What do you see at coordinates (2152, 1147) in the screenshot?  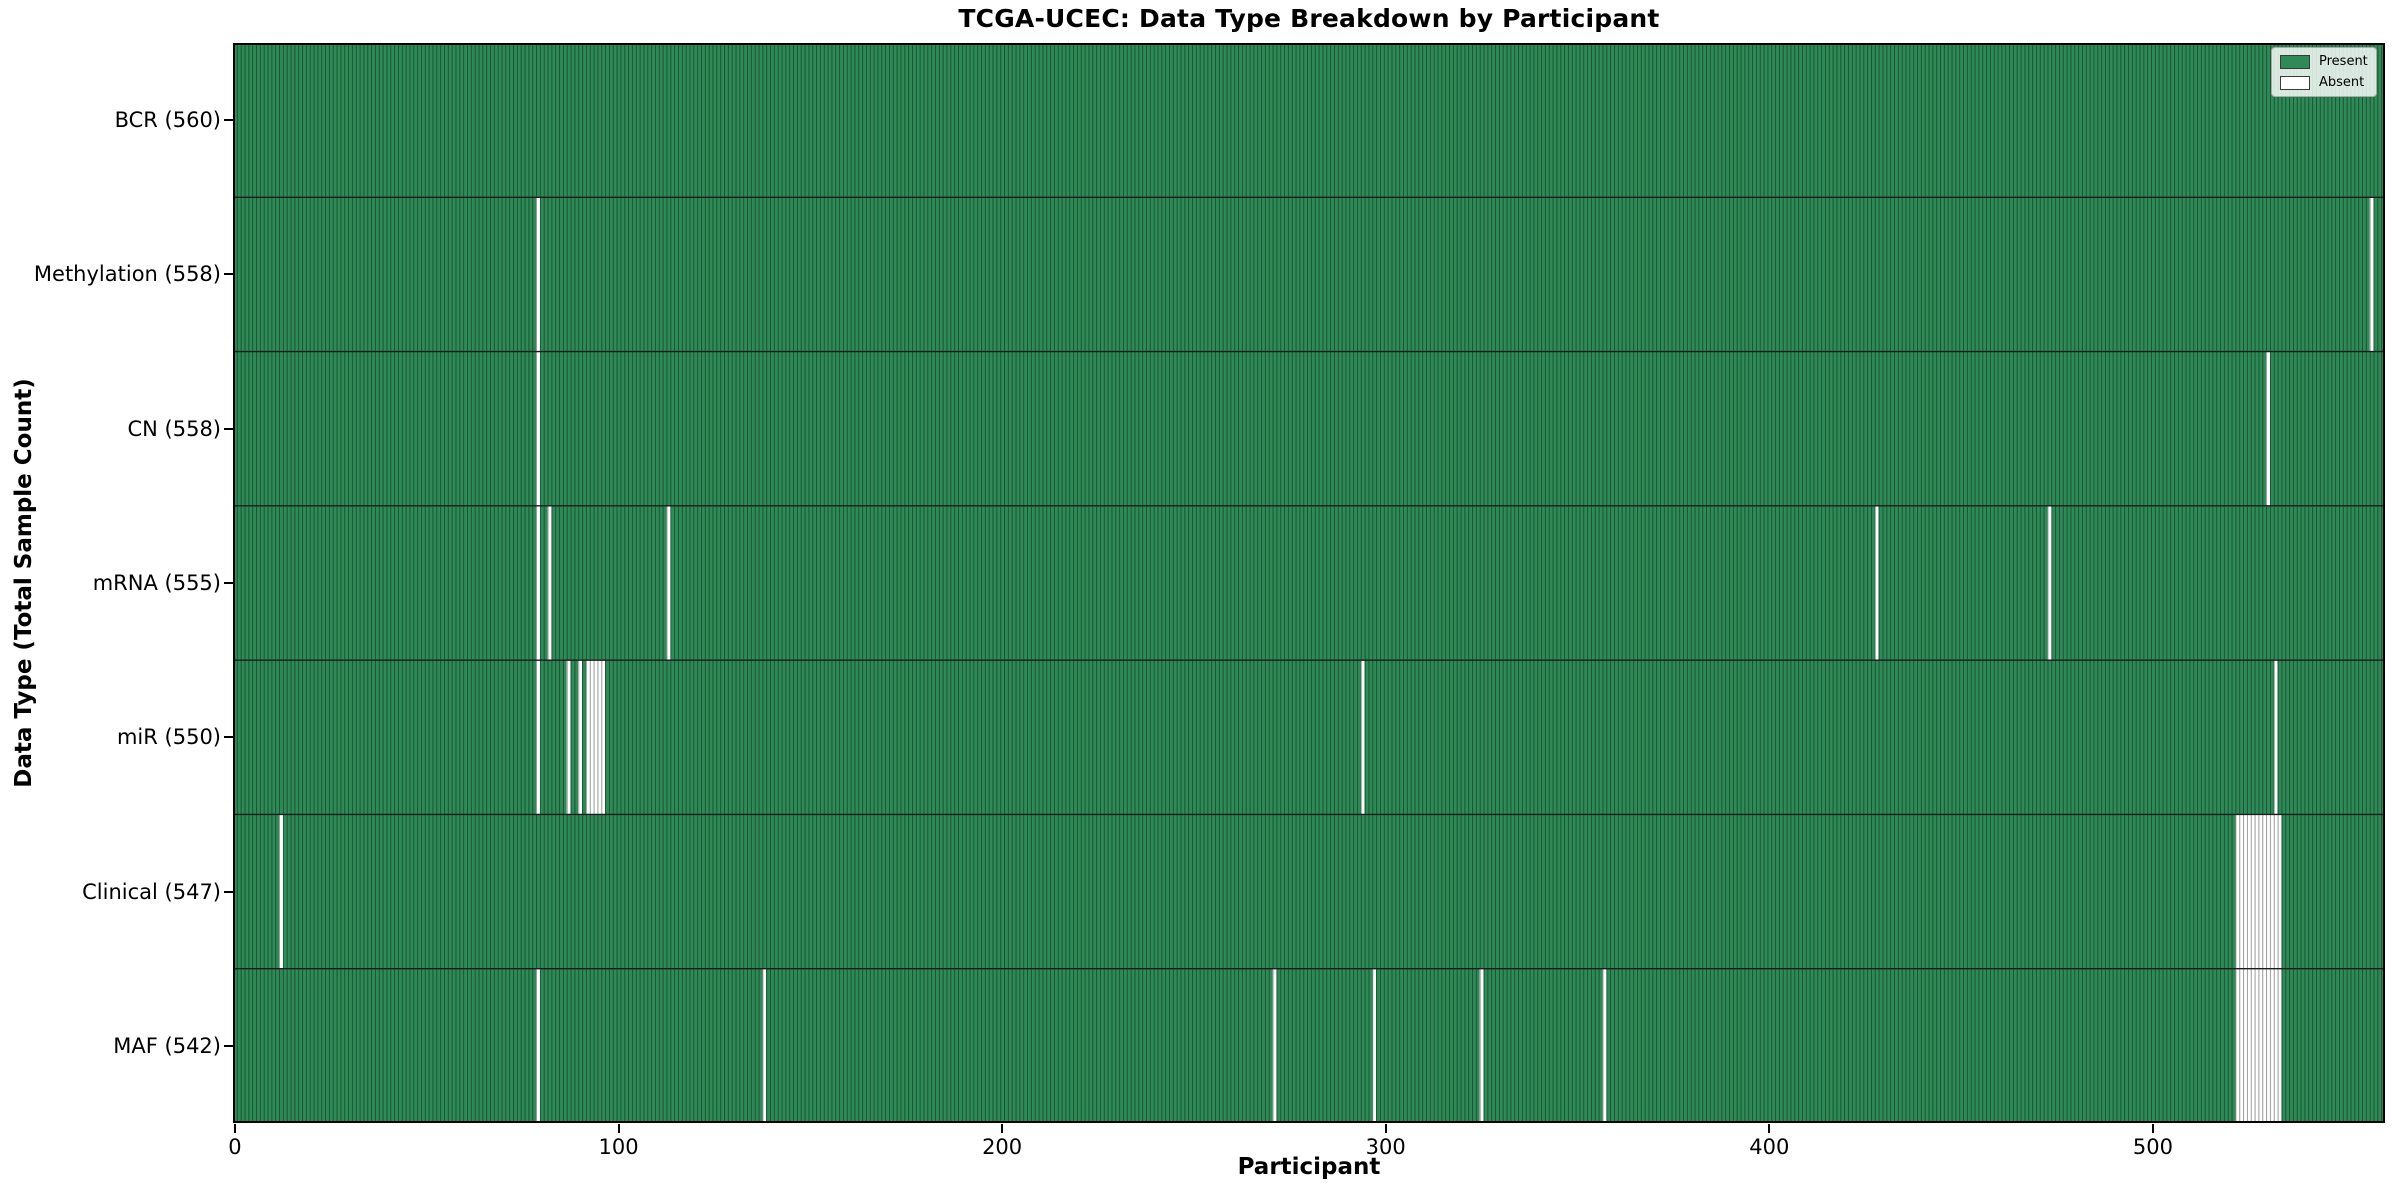 I see `x-tick-label: 500` at bounding box center [2152, 1147].